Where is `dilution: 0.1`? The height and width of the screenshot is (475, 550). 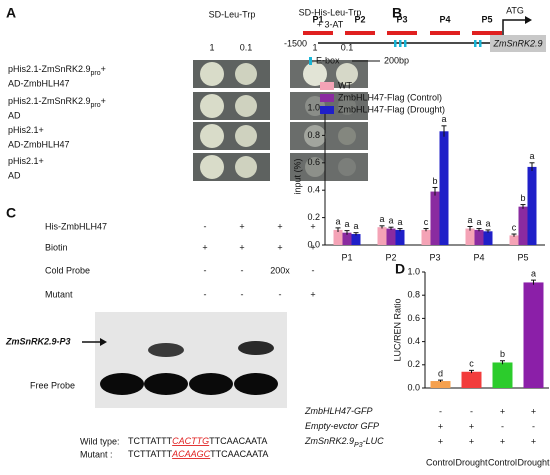
dilution: 0.1 is located at coordinates (347, 47).